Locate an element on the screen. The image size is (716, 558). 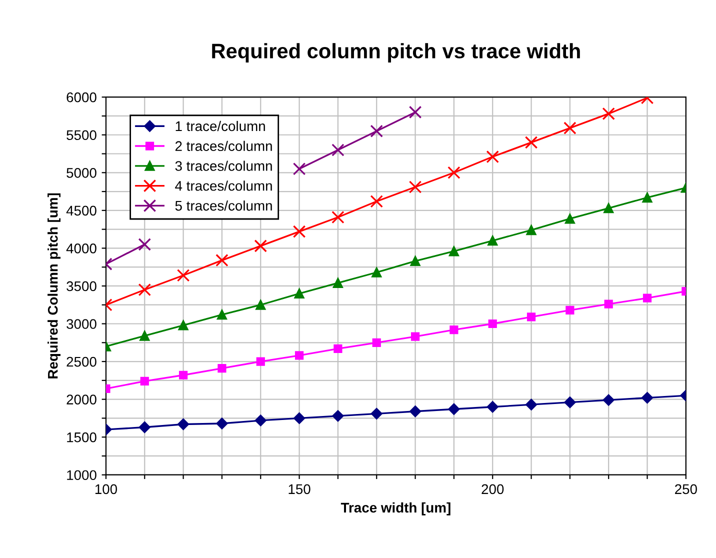
x-tick-label: 250 is located at coordinates (686, 489).